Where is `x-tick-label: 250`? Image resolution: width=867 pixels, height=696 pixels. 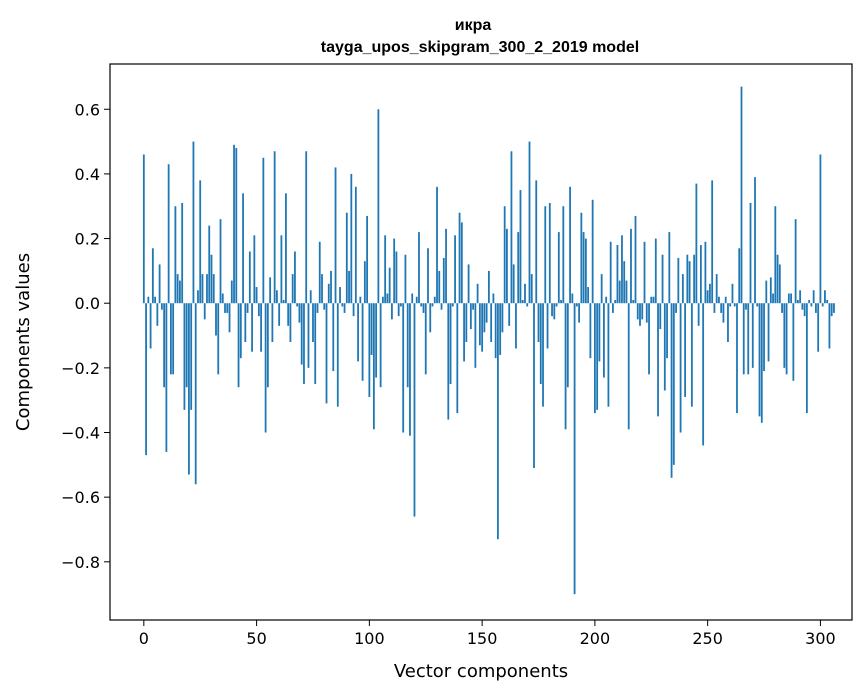 x-tick-label: 250 is located at coordinates (707, 638).